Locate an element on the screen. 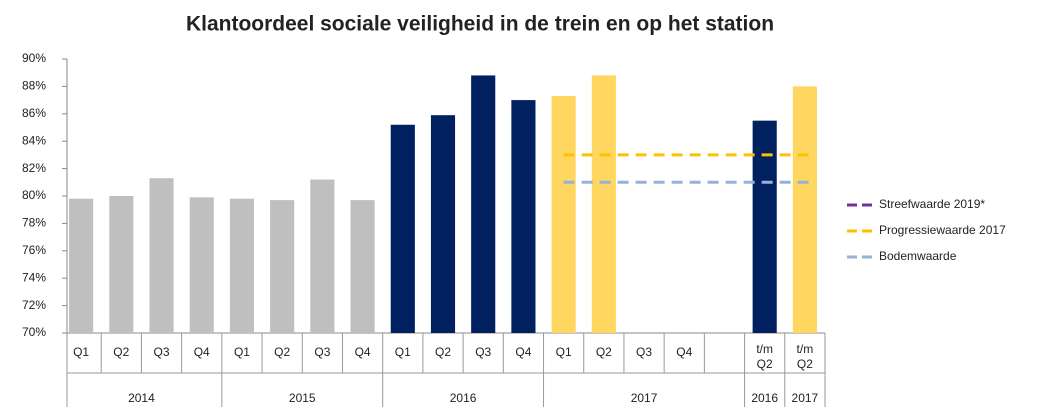  legend-label: Bodemwaarde is located at coordinates (918, 256).